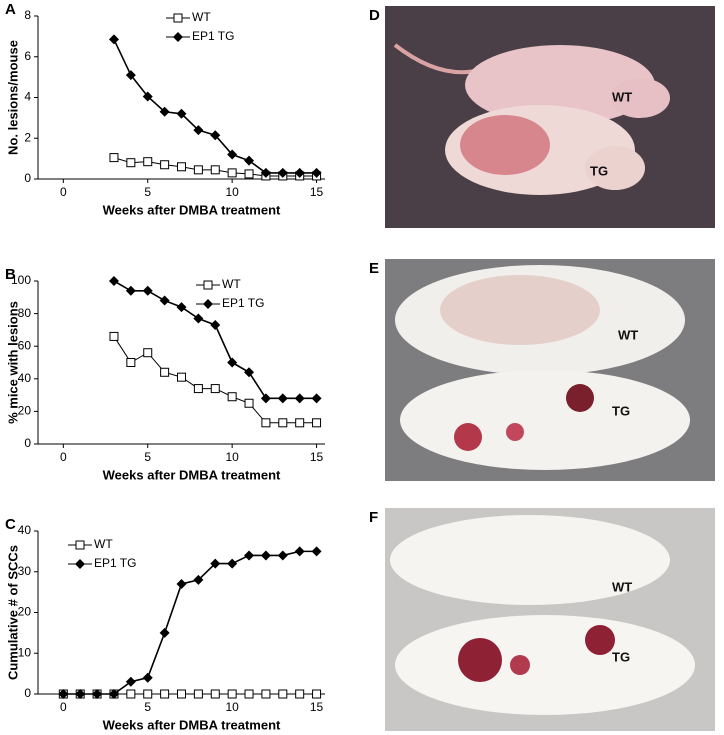 Image resolution: width=724 pixels, height=735 pixels. Describe the element at coordinates (25, 345) in the screenshot. I see `y-tick-label: 60` at that location.